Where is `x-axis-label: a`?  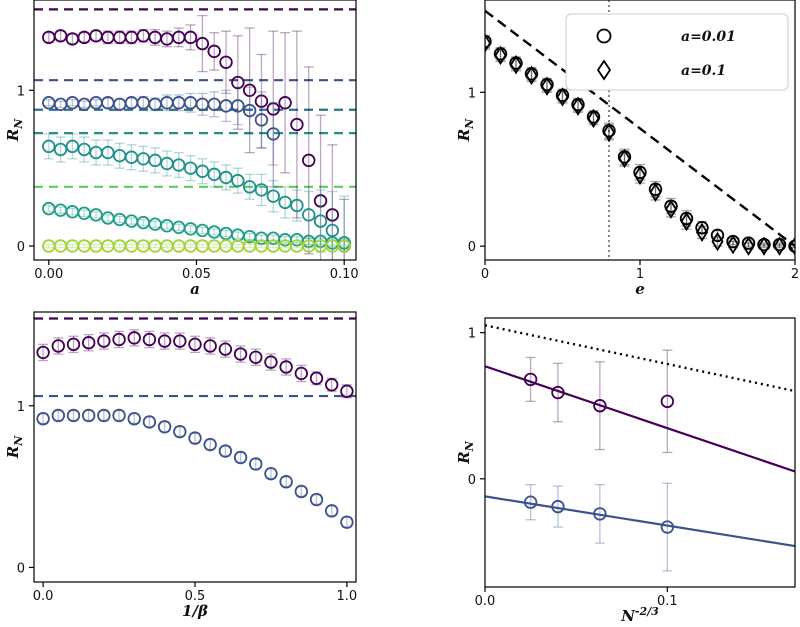 x-axis-label: a is located at coordinates (195, 289).